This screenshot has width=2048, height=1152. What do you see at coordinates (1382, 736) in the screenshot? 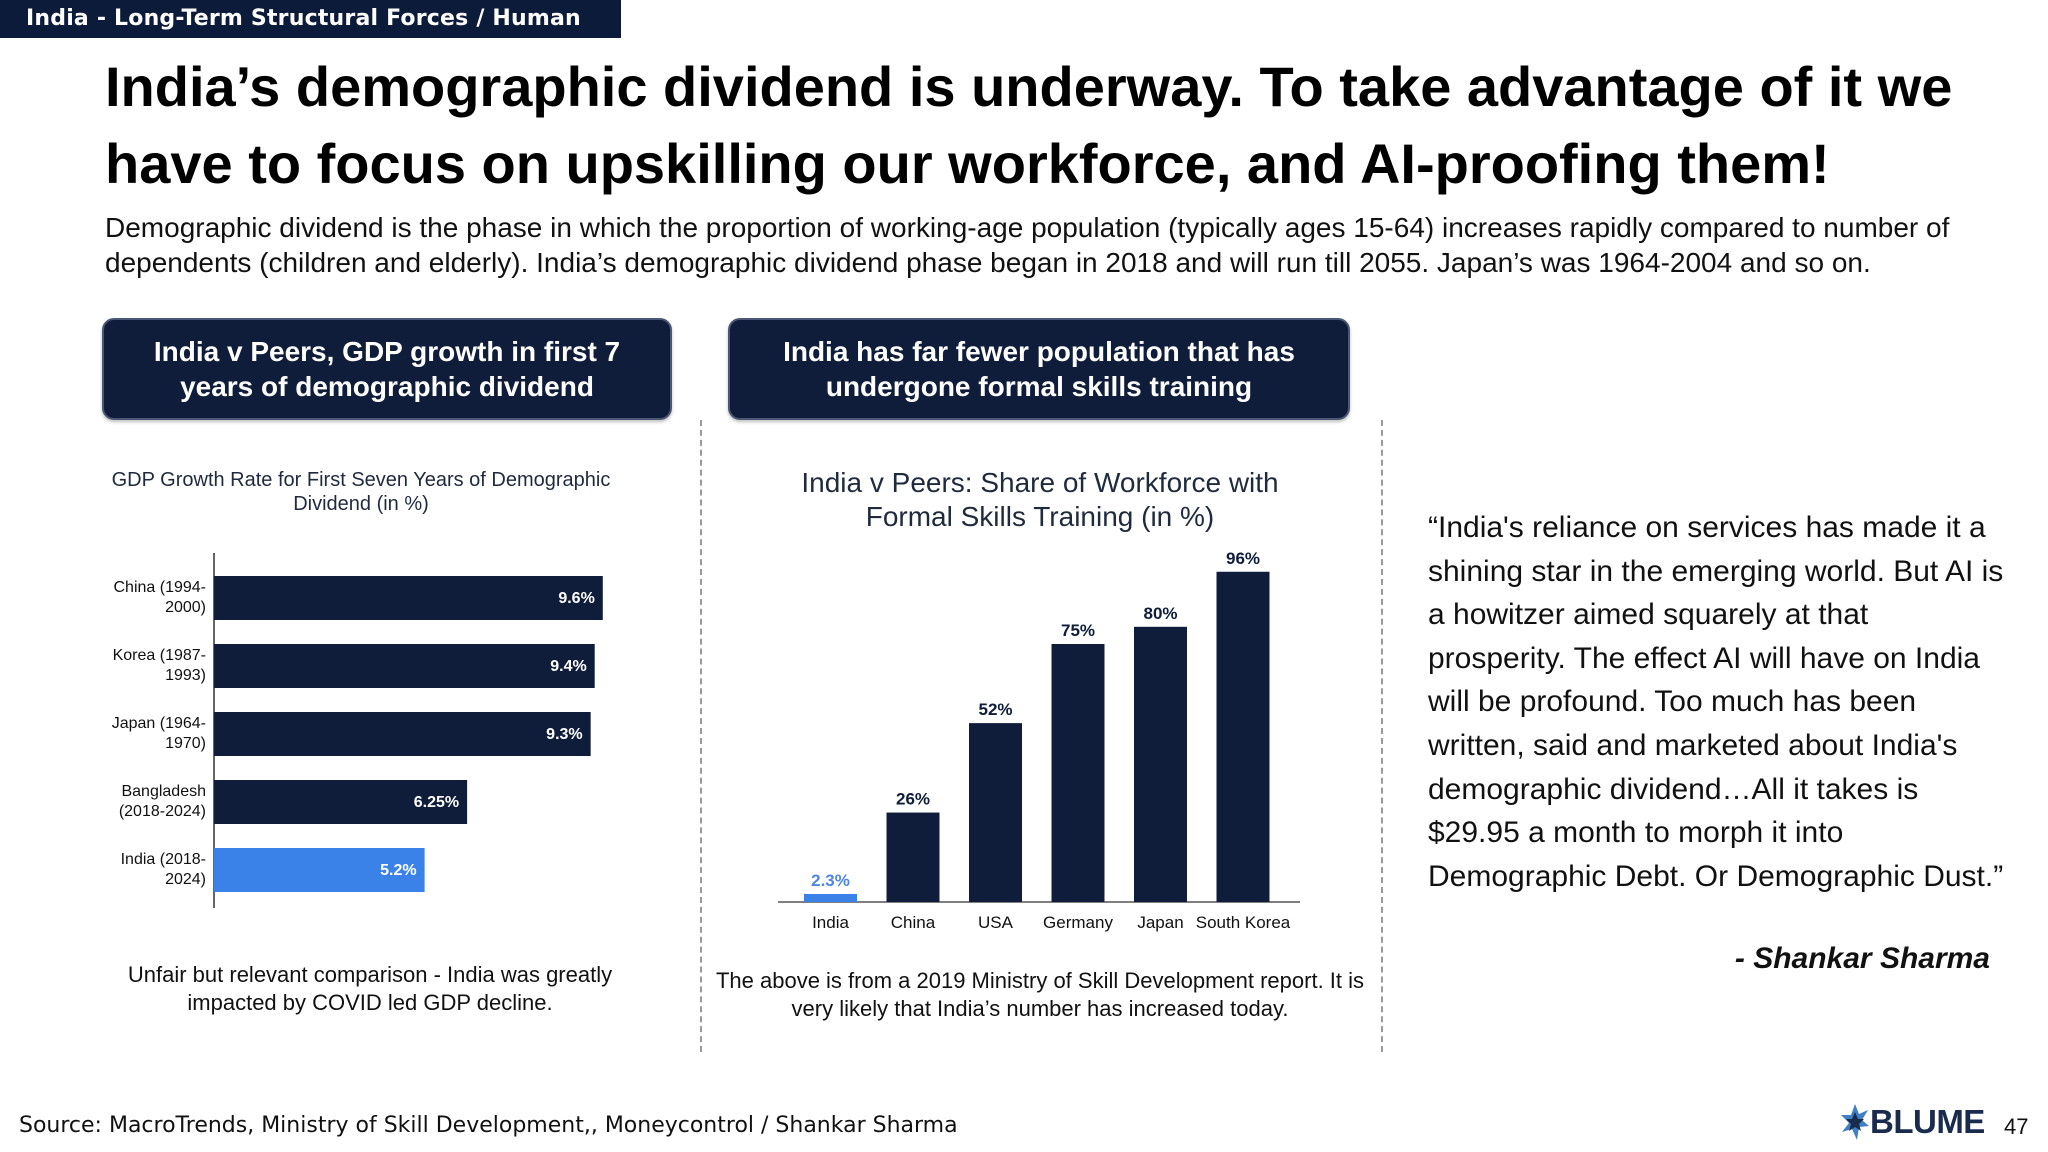
I see `divider-right` at bounding box center [1382, 736].